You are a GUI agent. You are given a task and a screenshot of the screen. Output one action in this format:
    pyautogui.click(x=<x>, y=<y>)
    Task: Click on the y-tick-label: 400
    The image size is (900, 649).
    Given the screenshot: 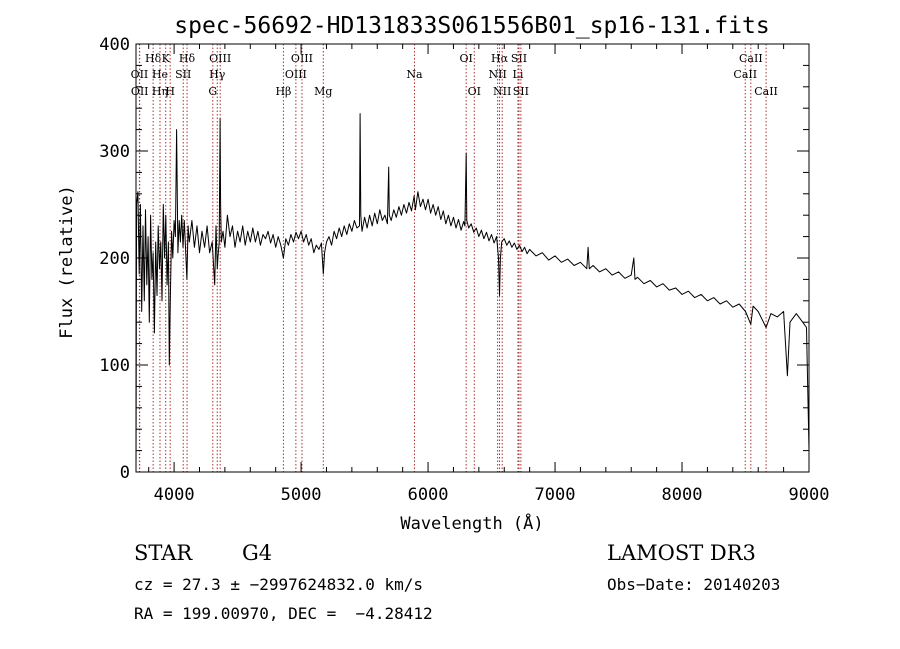 What is the action you would take?
    pyautogui.click(x=114, y=45)
    